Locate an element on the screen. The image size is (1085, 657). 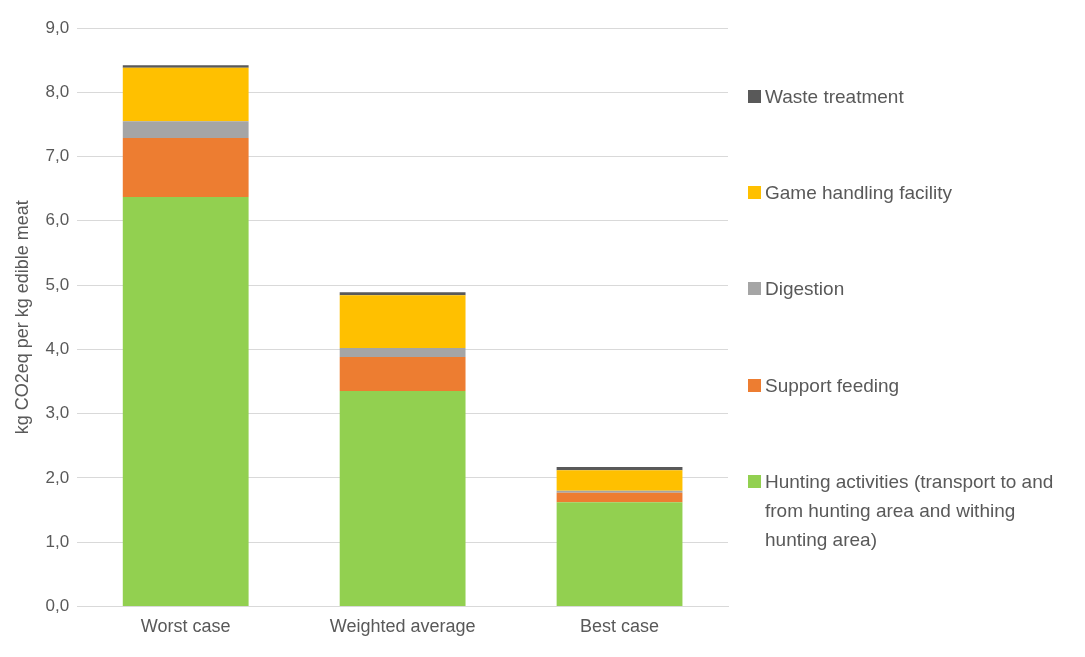
y-tick-label: 5,0 is located at coordinates (57, 284).